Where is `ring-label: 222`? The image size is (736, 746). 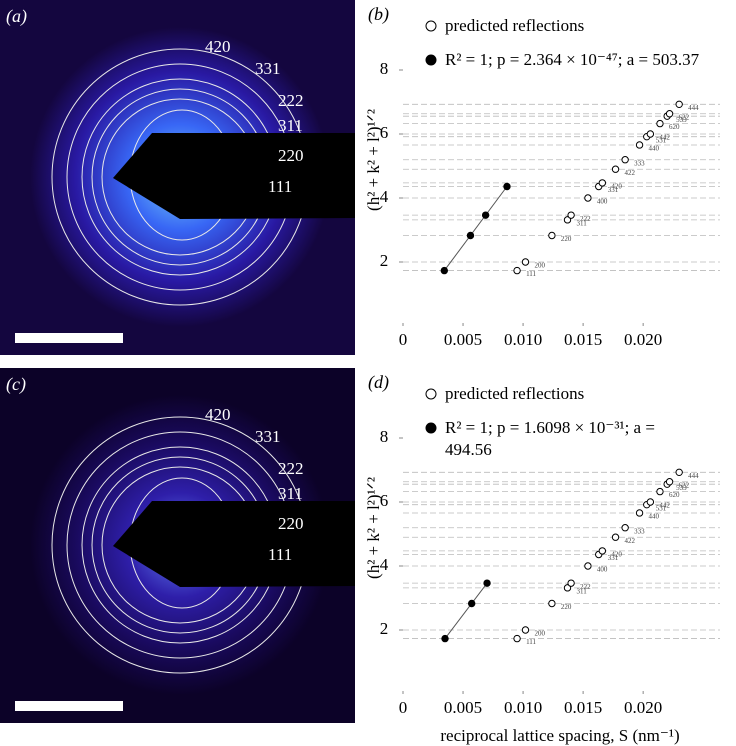
ring-label: 222 is located at coordinates (291, 100).